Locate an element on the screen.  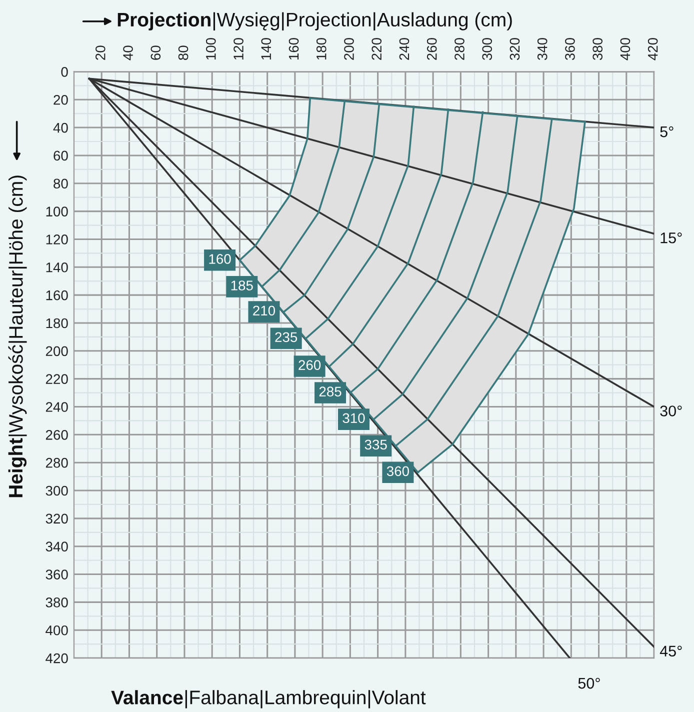
annotation: 360 is located at coordinates (397, 471).